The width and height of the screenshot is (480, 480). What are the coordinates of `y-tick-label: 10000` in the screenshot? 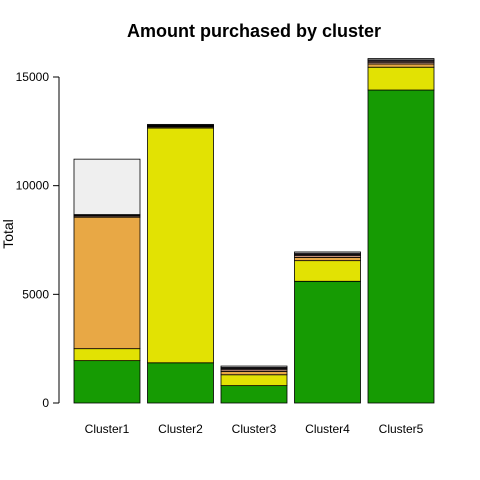 It's located at (33, 186).